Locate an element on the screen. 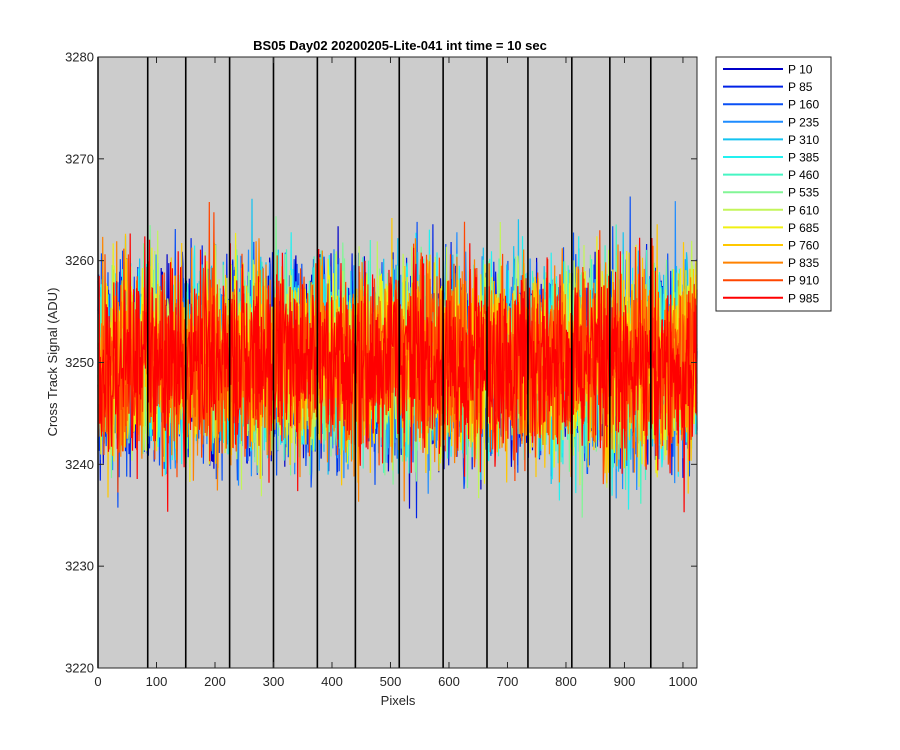 Image resolution: width=900 pixels, height=750 pixels. legend-label: P 85 is located at coordinates (800, 87).